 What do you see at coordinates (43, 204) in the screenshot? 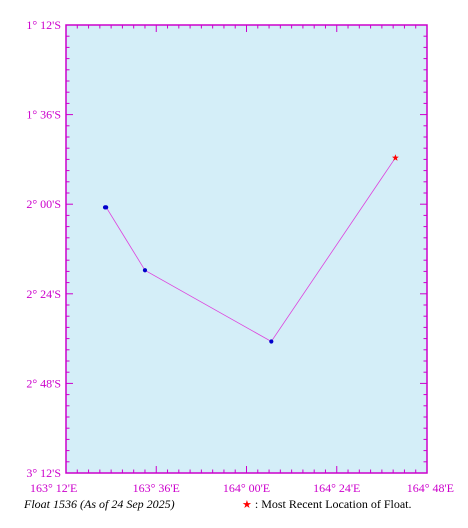
I see `latitude-label: 2° 00'S` at bounding box center [43, 204].